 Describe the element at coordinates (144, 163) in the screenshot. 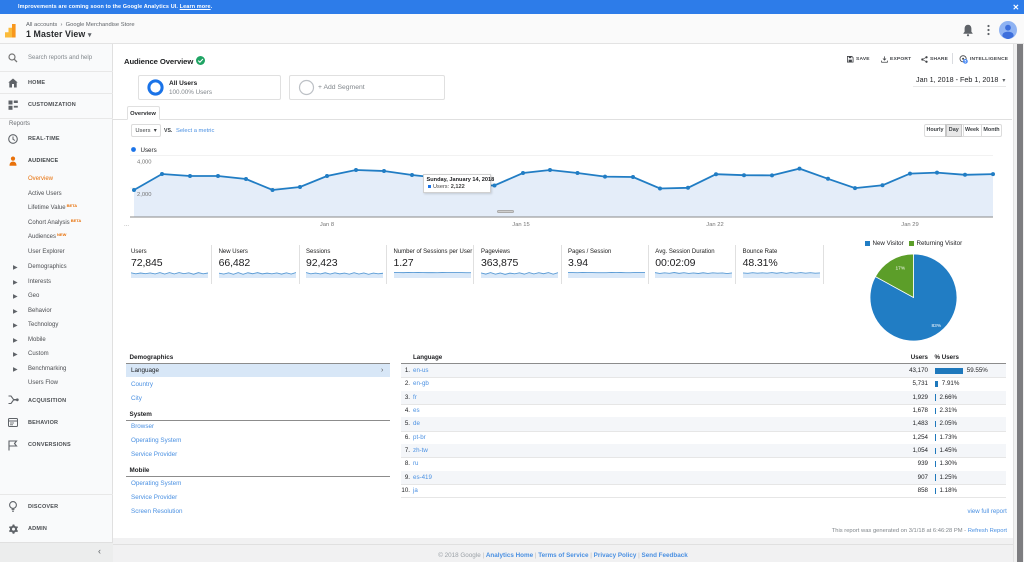

I see `svg-text: 4,000` at that location.